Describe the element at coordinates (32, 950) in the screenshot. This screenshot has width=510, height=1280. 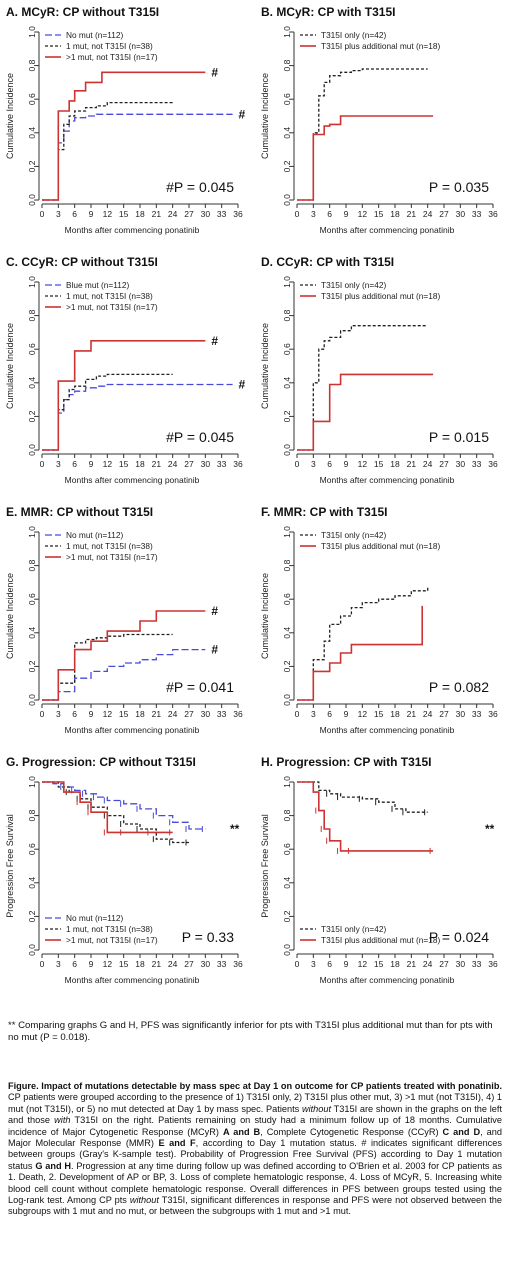
I see `y-tick-label: 0.0` at that location.